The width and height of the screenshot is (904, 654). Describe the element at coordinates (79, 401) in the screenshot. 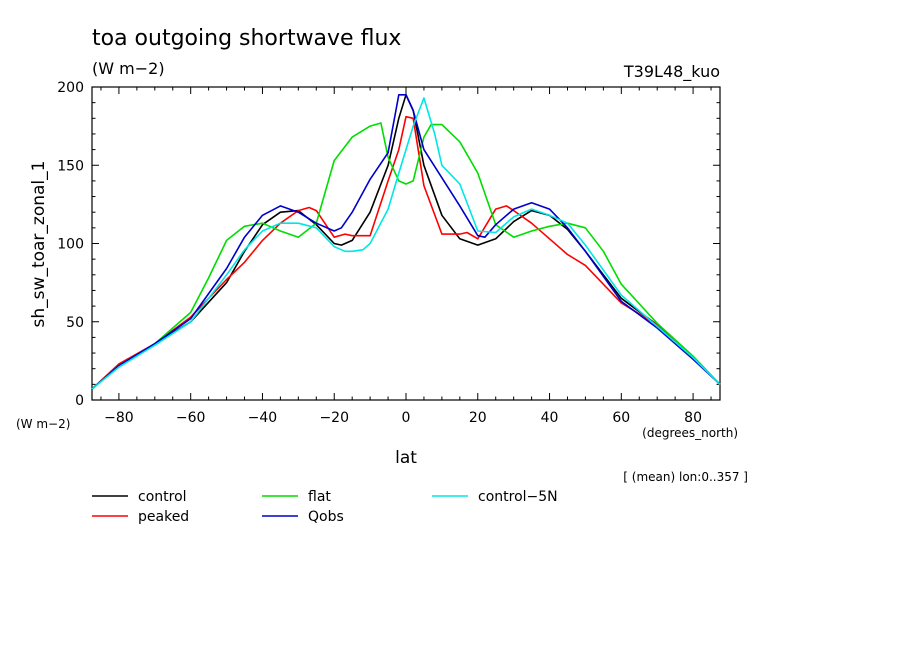

I see `y-tick-label: 0` at that location.